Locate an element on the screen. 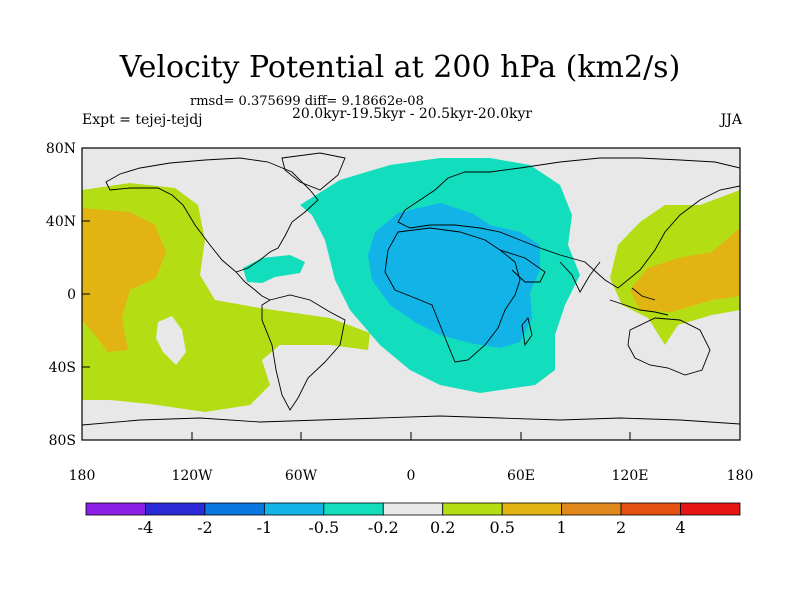  colorbar-label: 2 is located at coordinates (621, 527).